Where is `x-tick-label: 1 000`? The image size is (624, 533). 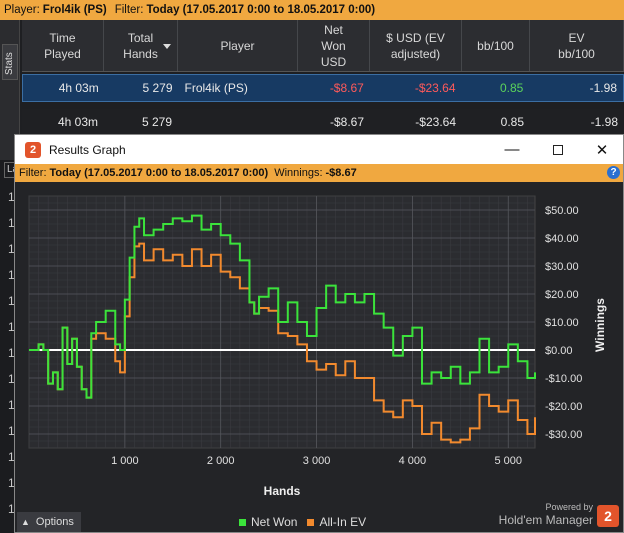
x-tick-label: 1 000 is located at coordinates (125, 461).